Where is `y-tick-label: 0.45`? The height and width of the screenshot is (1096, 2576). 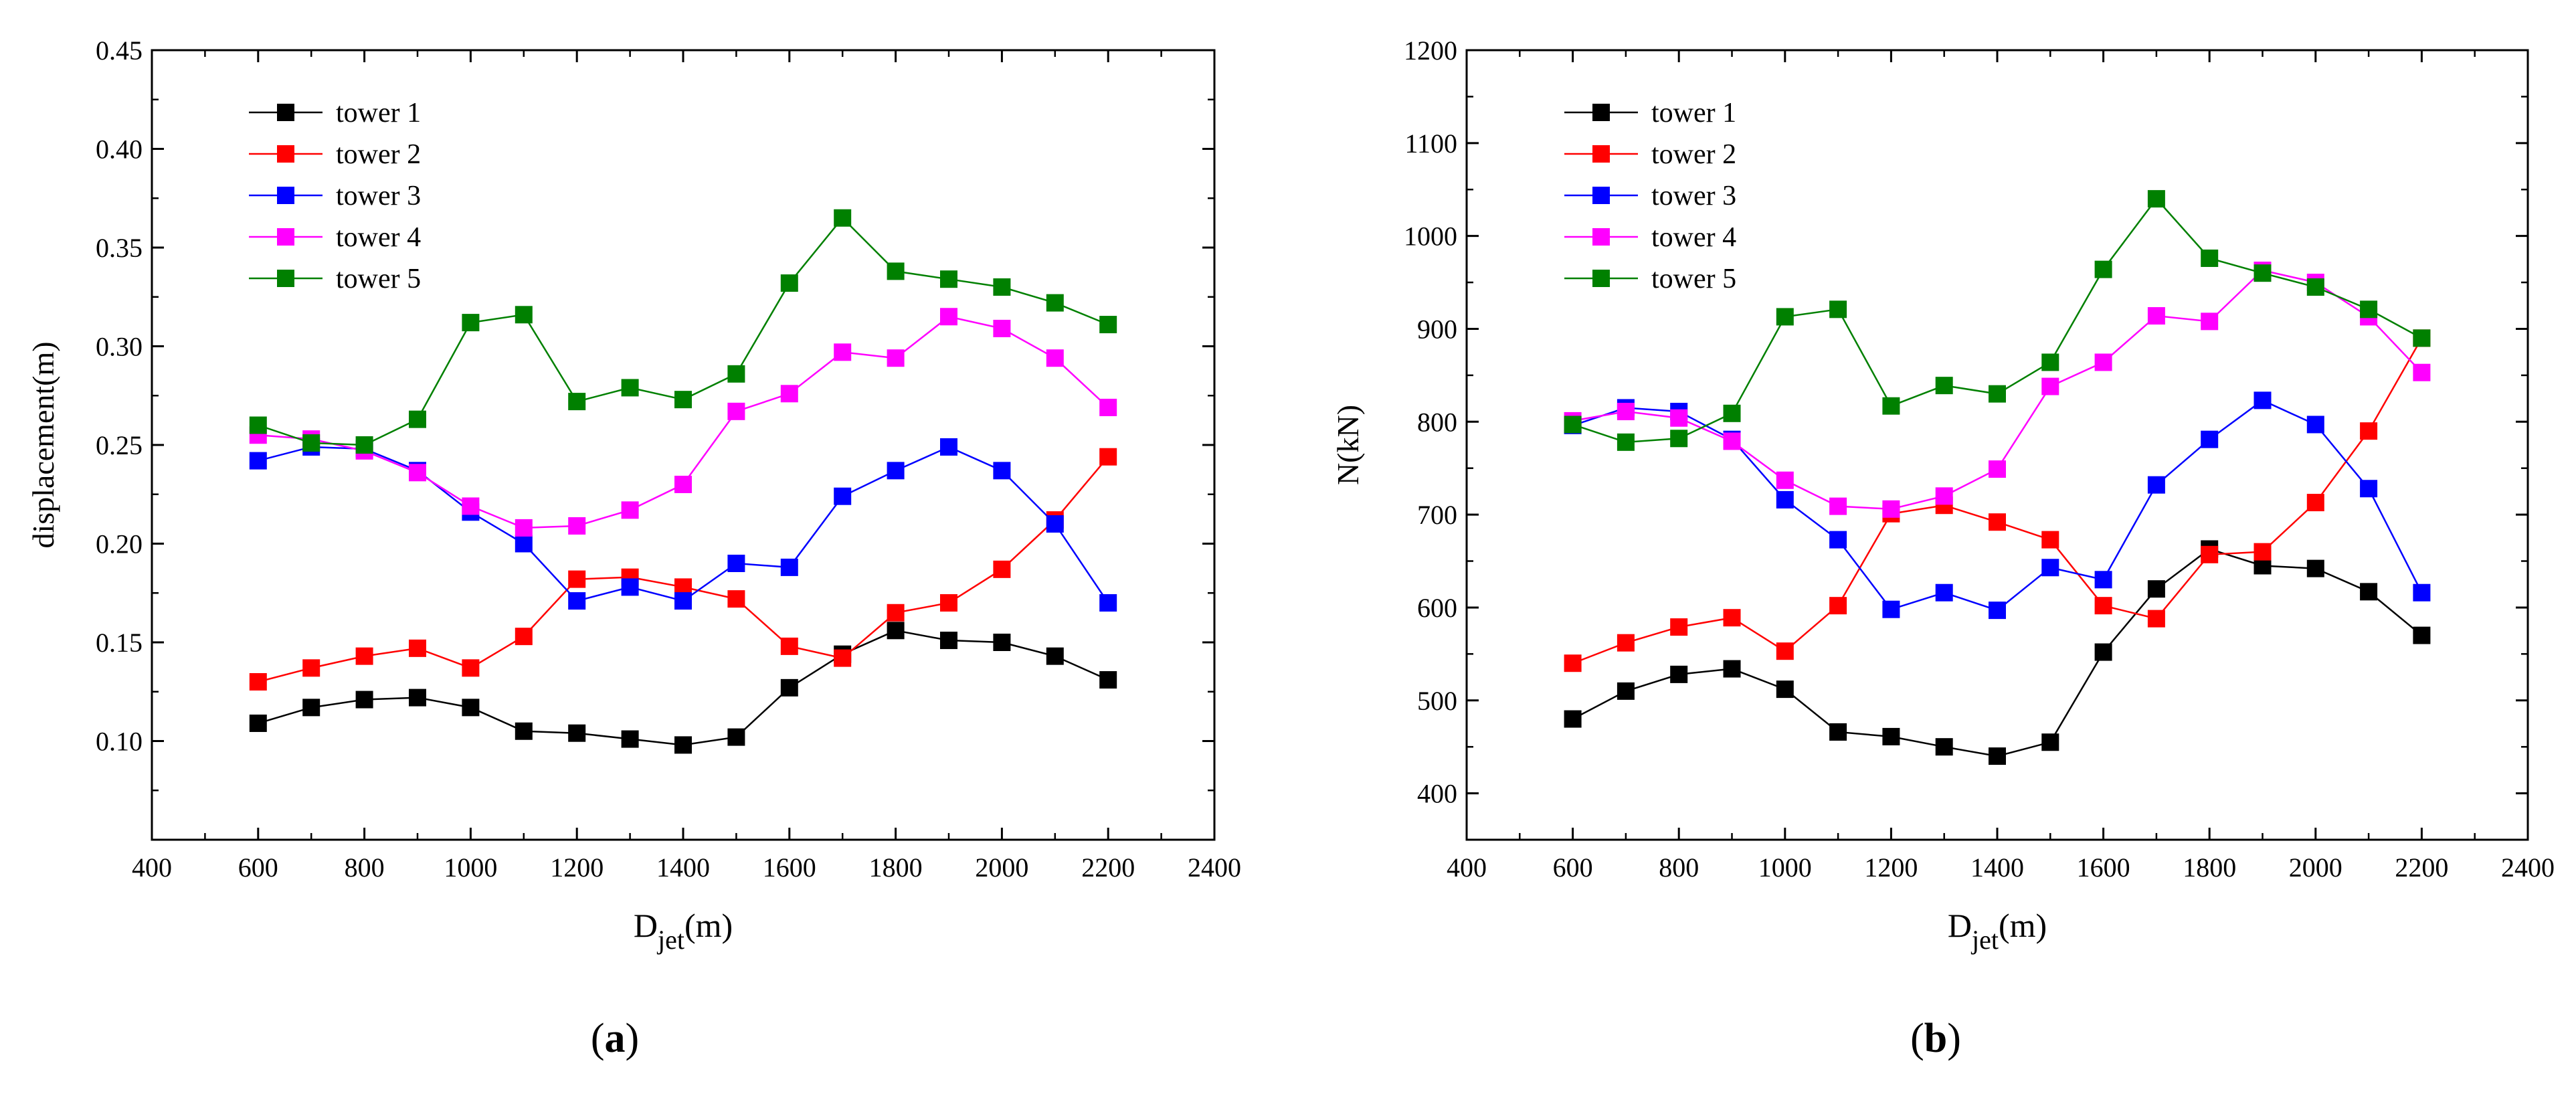 y-tick-label: 0.45 is located at coordinates (119, 50).